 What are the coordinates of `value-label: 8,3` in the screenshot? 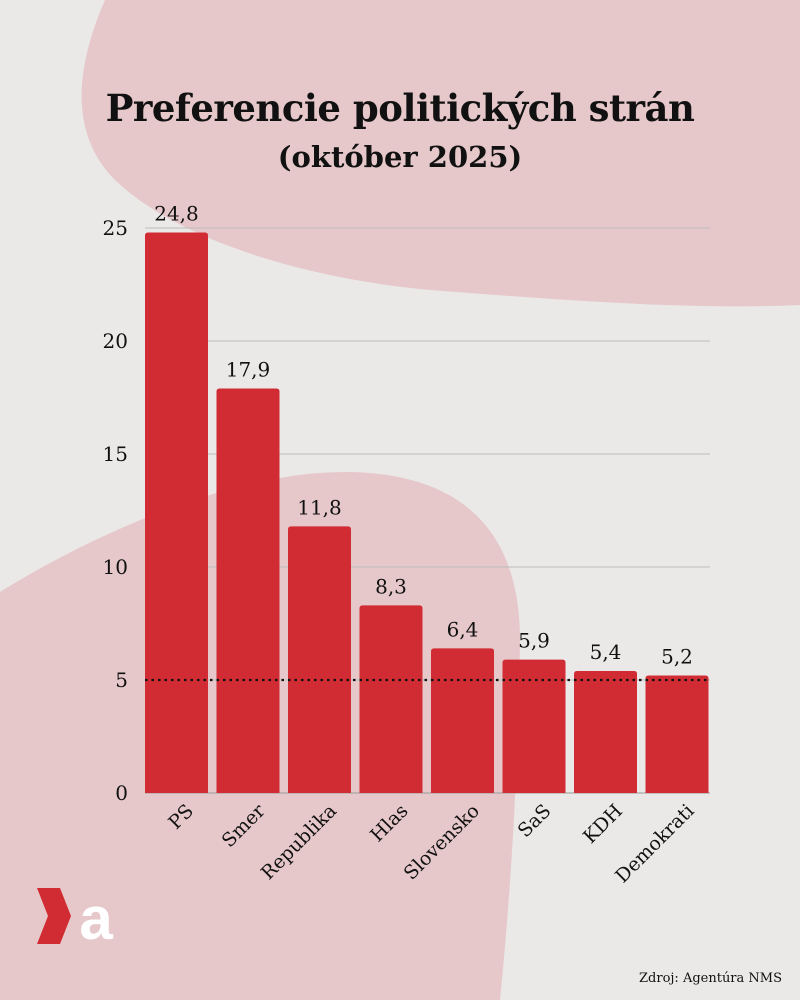 It's located at (391, 586).